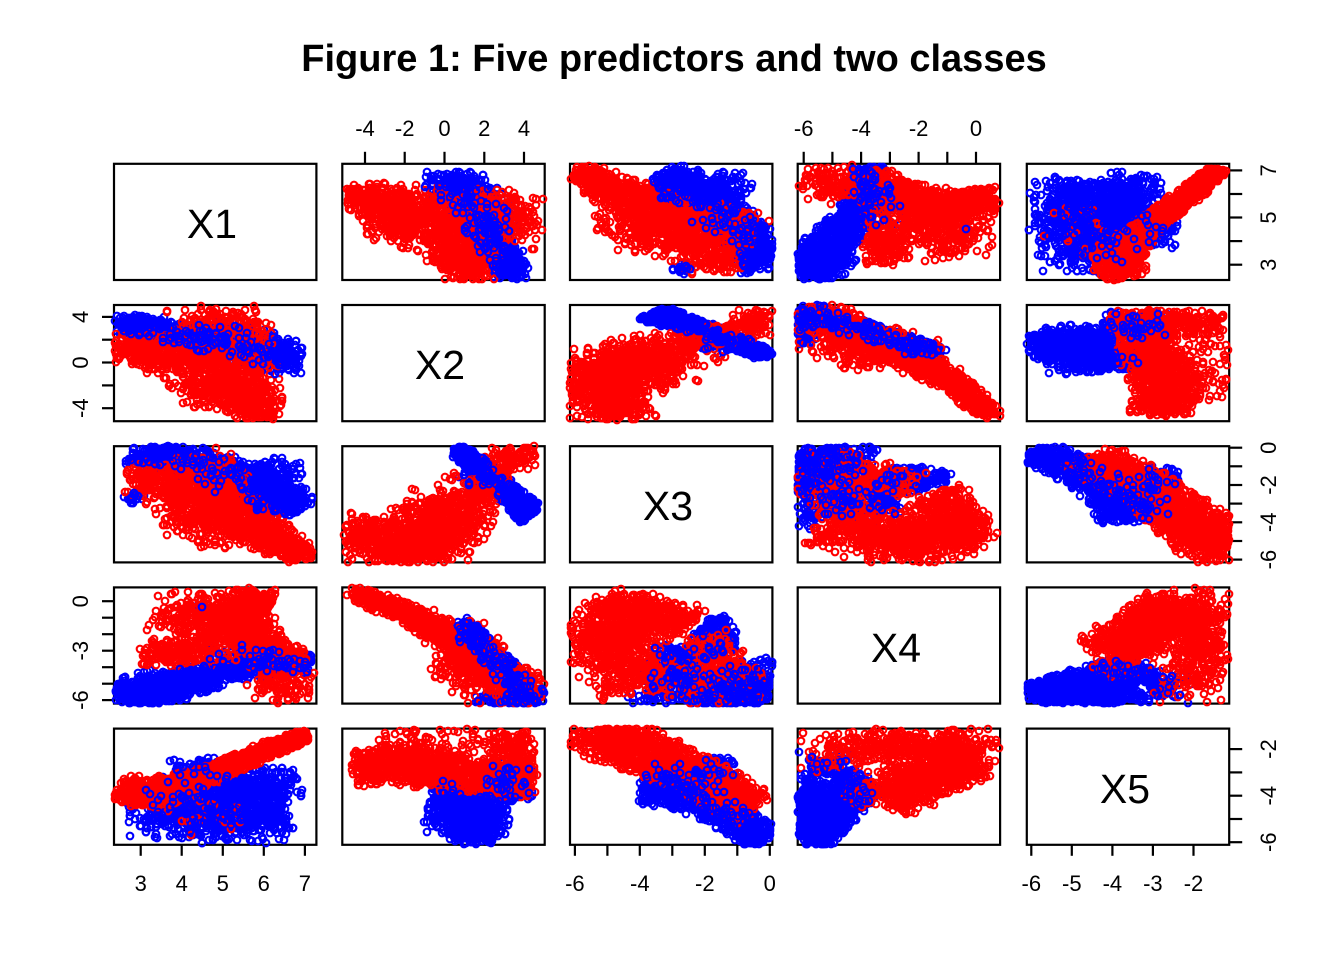 This screenshot has height=965, width=1344. I want to click on svg-text: X5, so click(1125, 789).